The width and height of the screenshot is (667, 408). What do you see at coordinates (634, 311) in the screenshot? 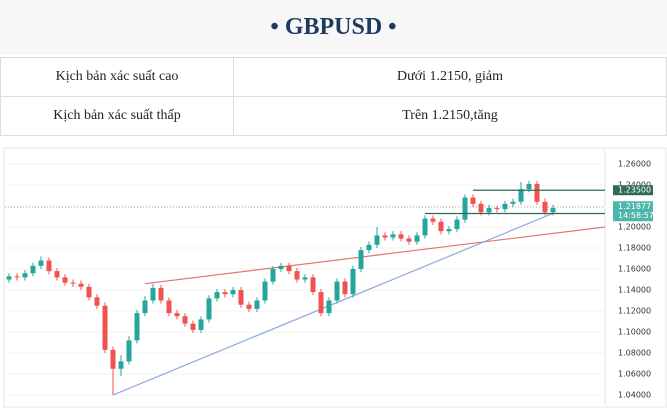
I see `y-tick-label: 1.12000` at bounding box center [634, 311].